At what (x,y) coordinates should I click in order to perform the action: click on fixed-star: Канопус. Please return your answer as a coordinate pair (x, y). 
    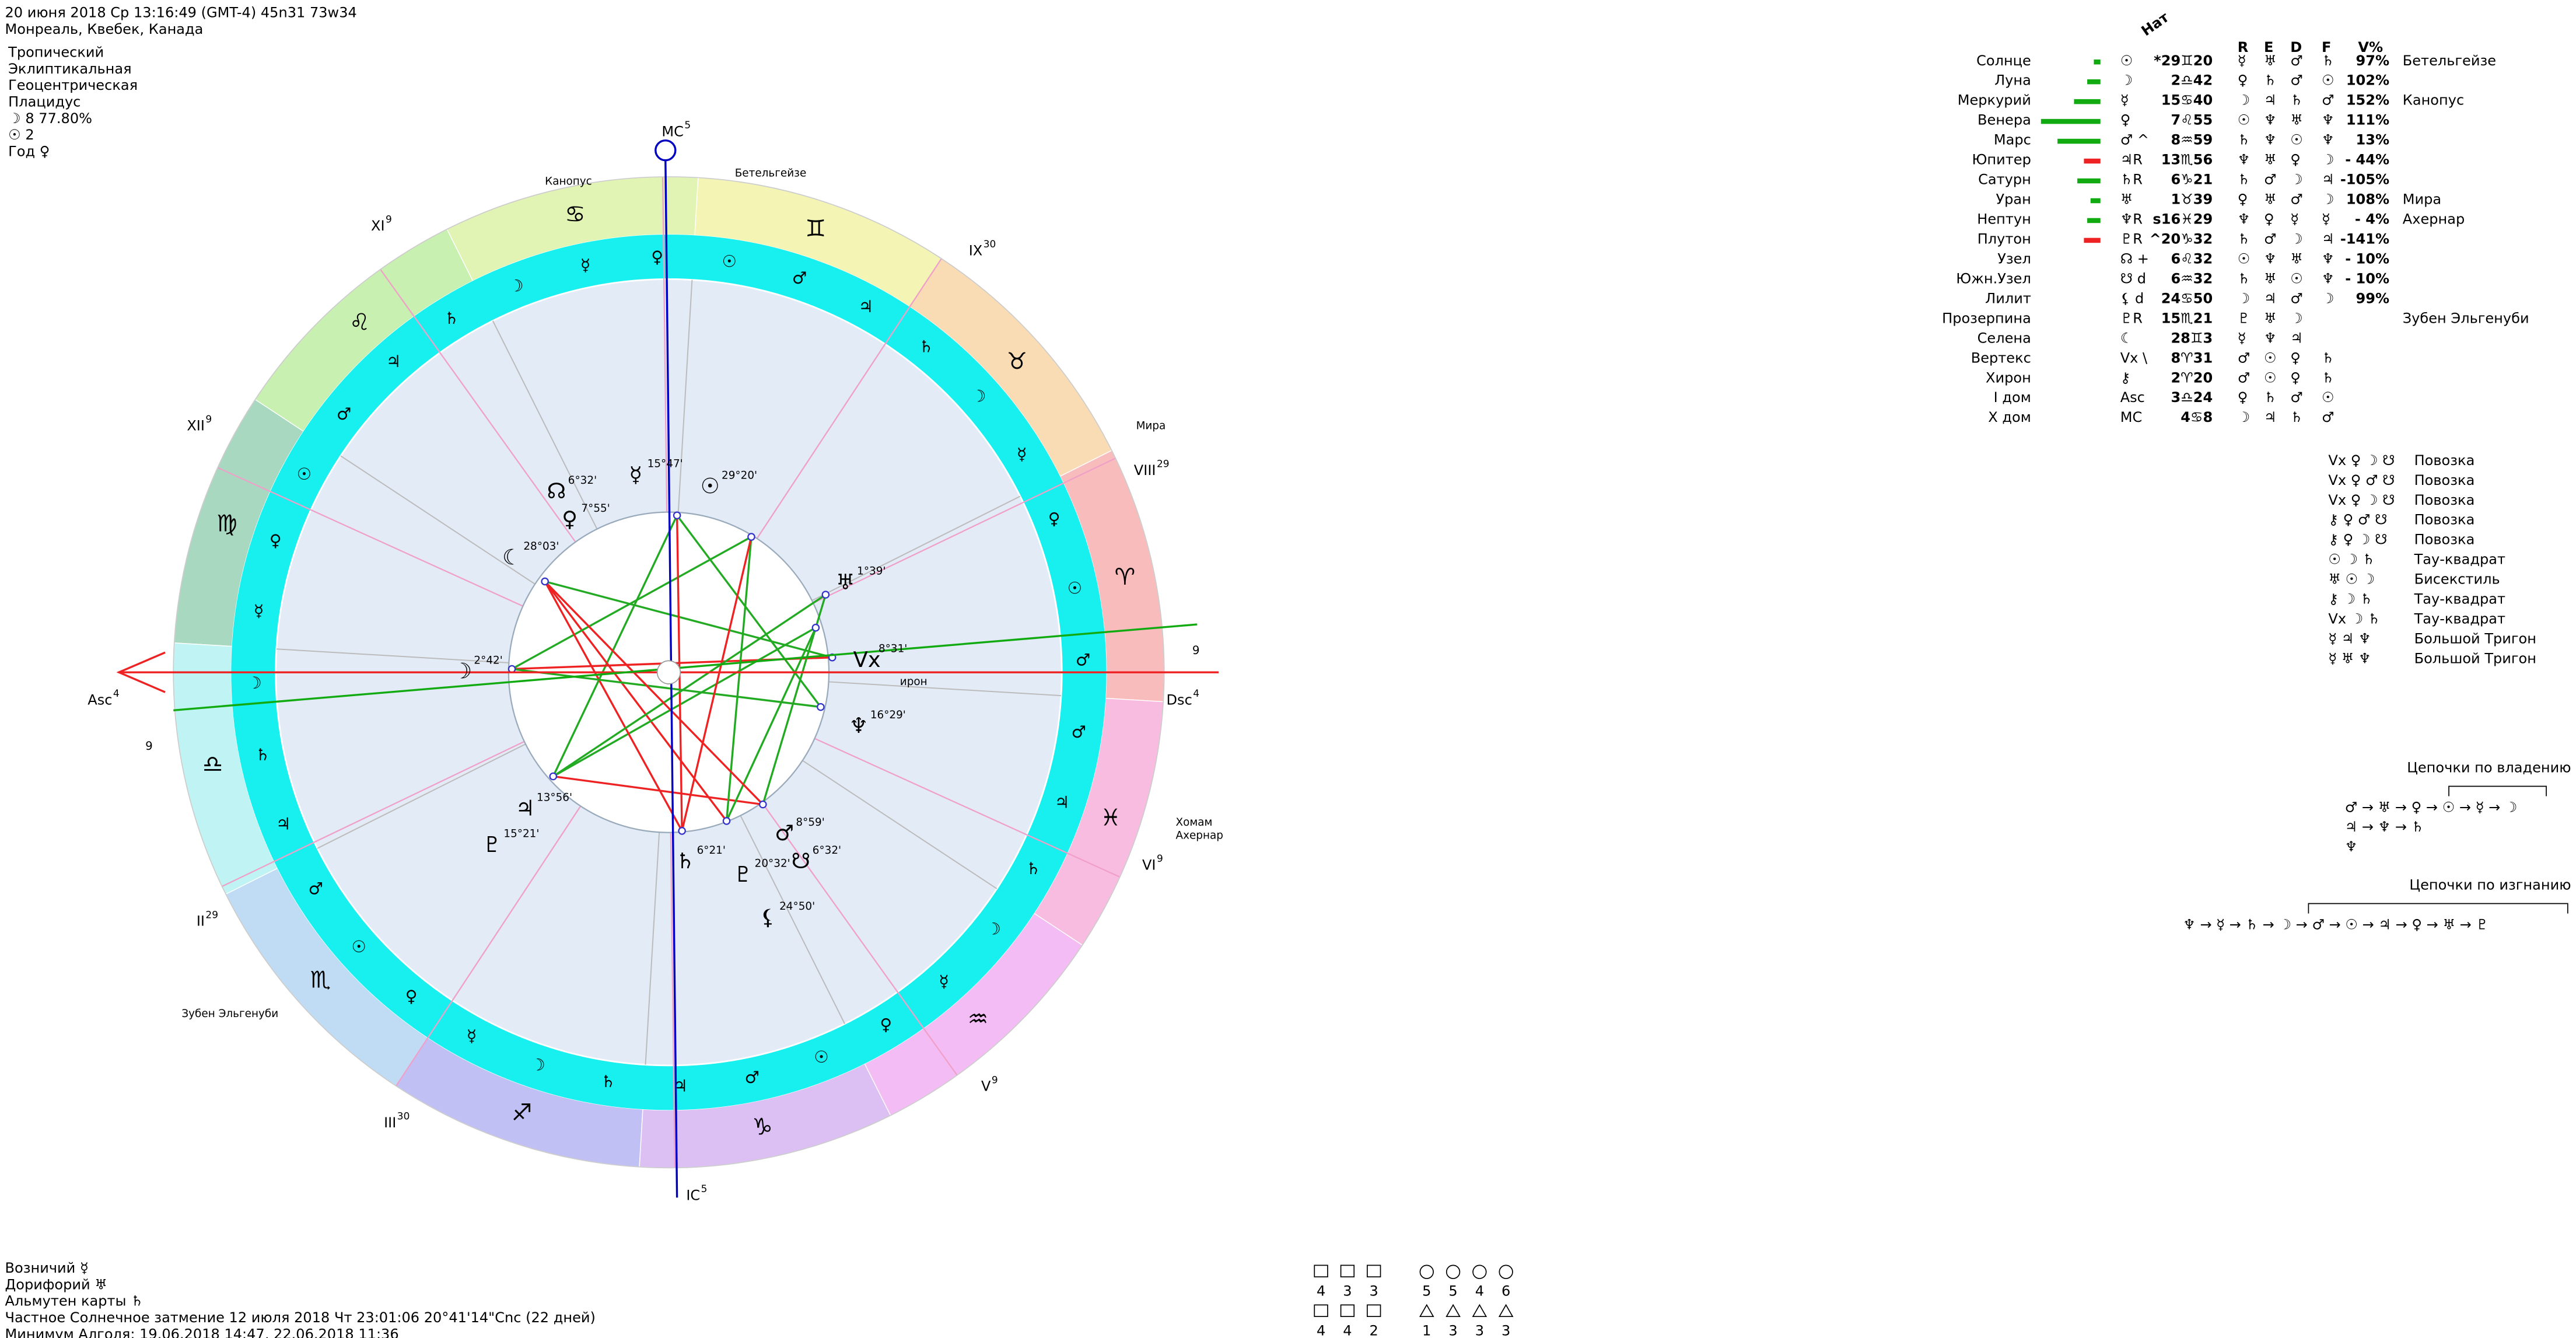
    Looking at the image, I should click on (2433, 101).